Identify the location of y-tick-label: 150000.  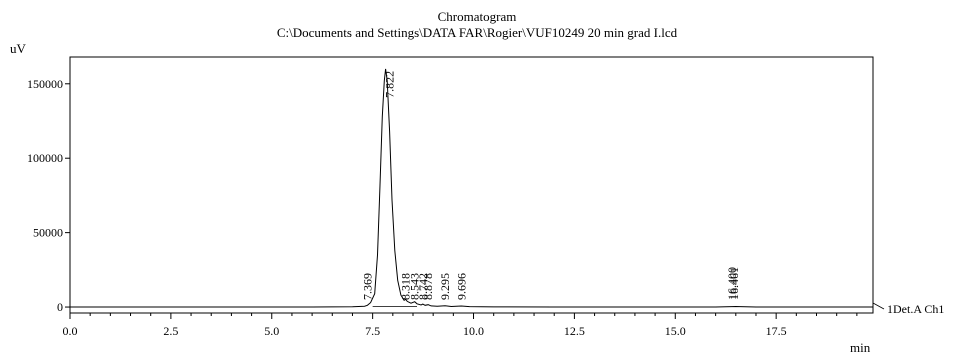
(45, 84).